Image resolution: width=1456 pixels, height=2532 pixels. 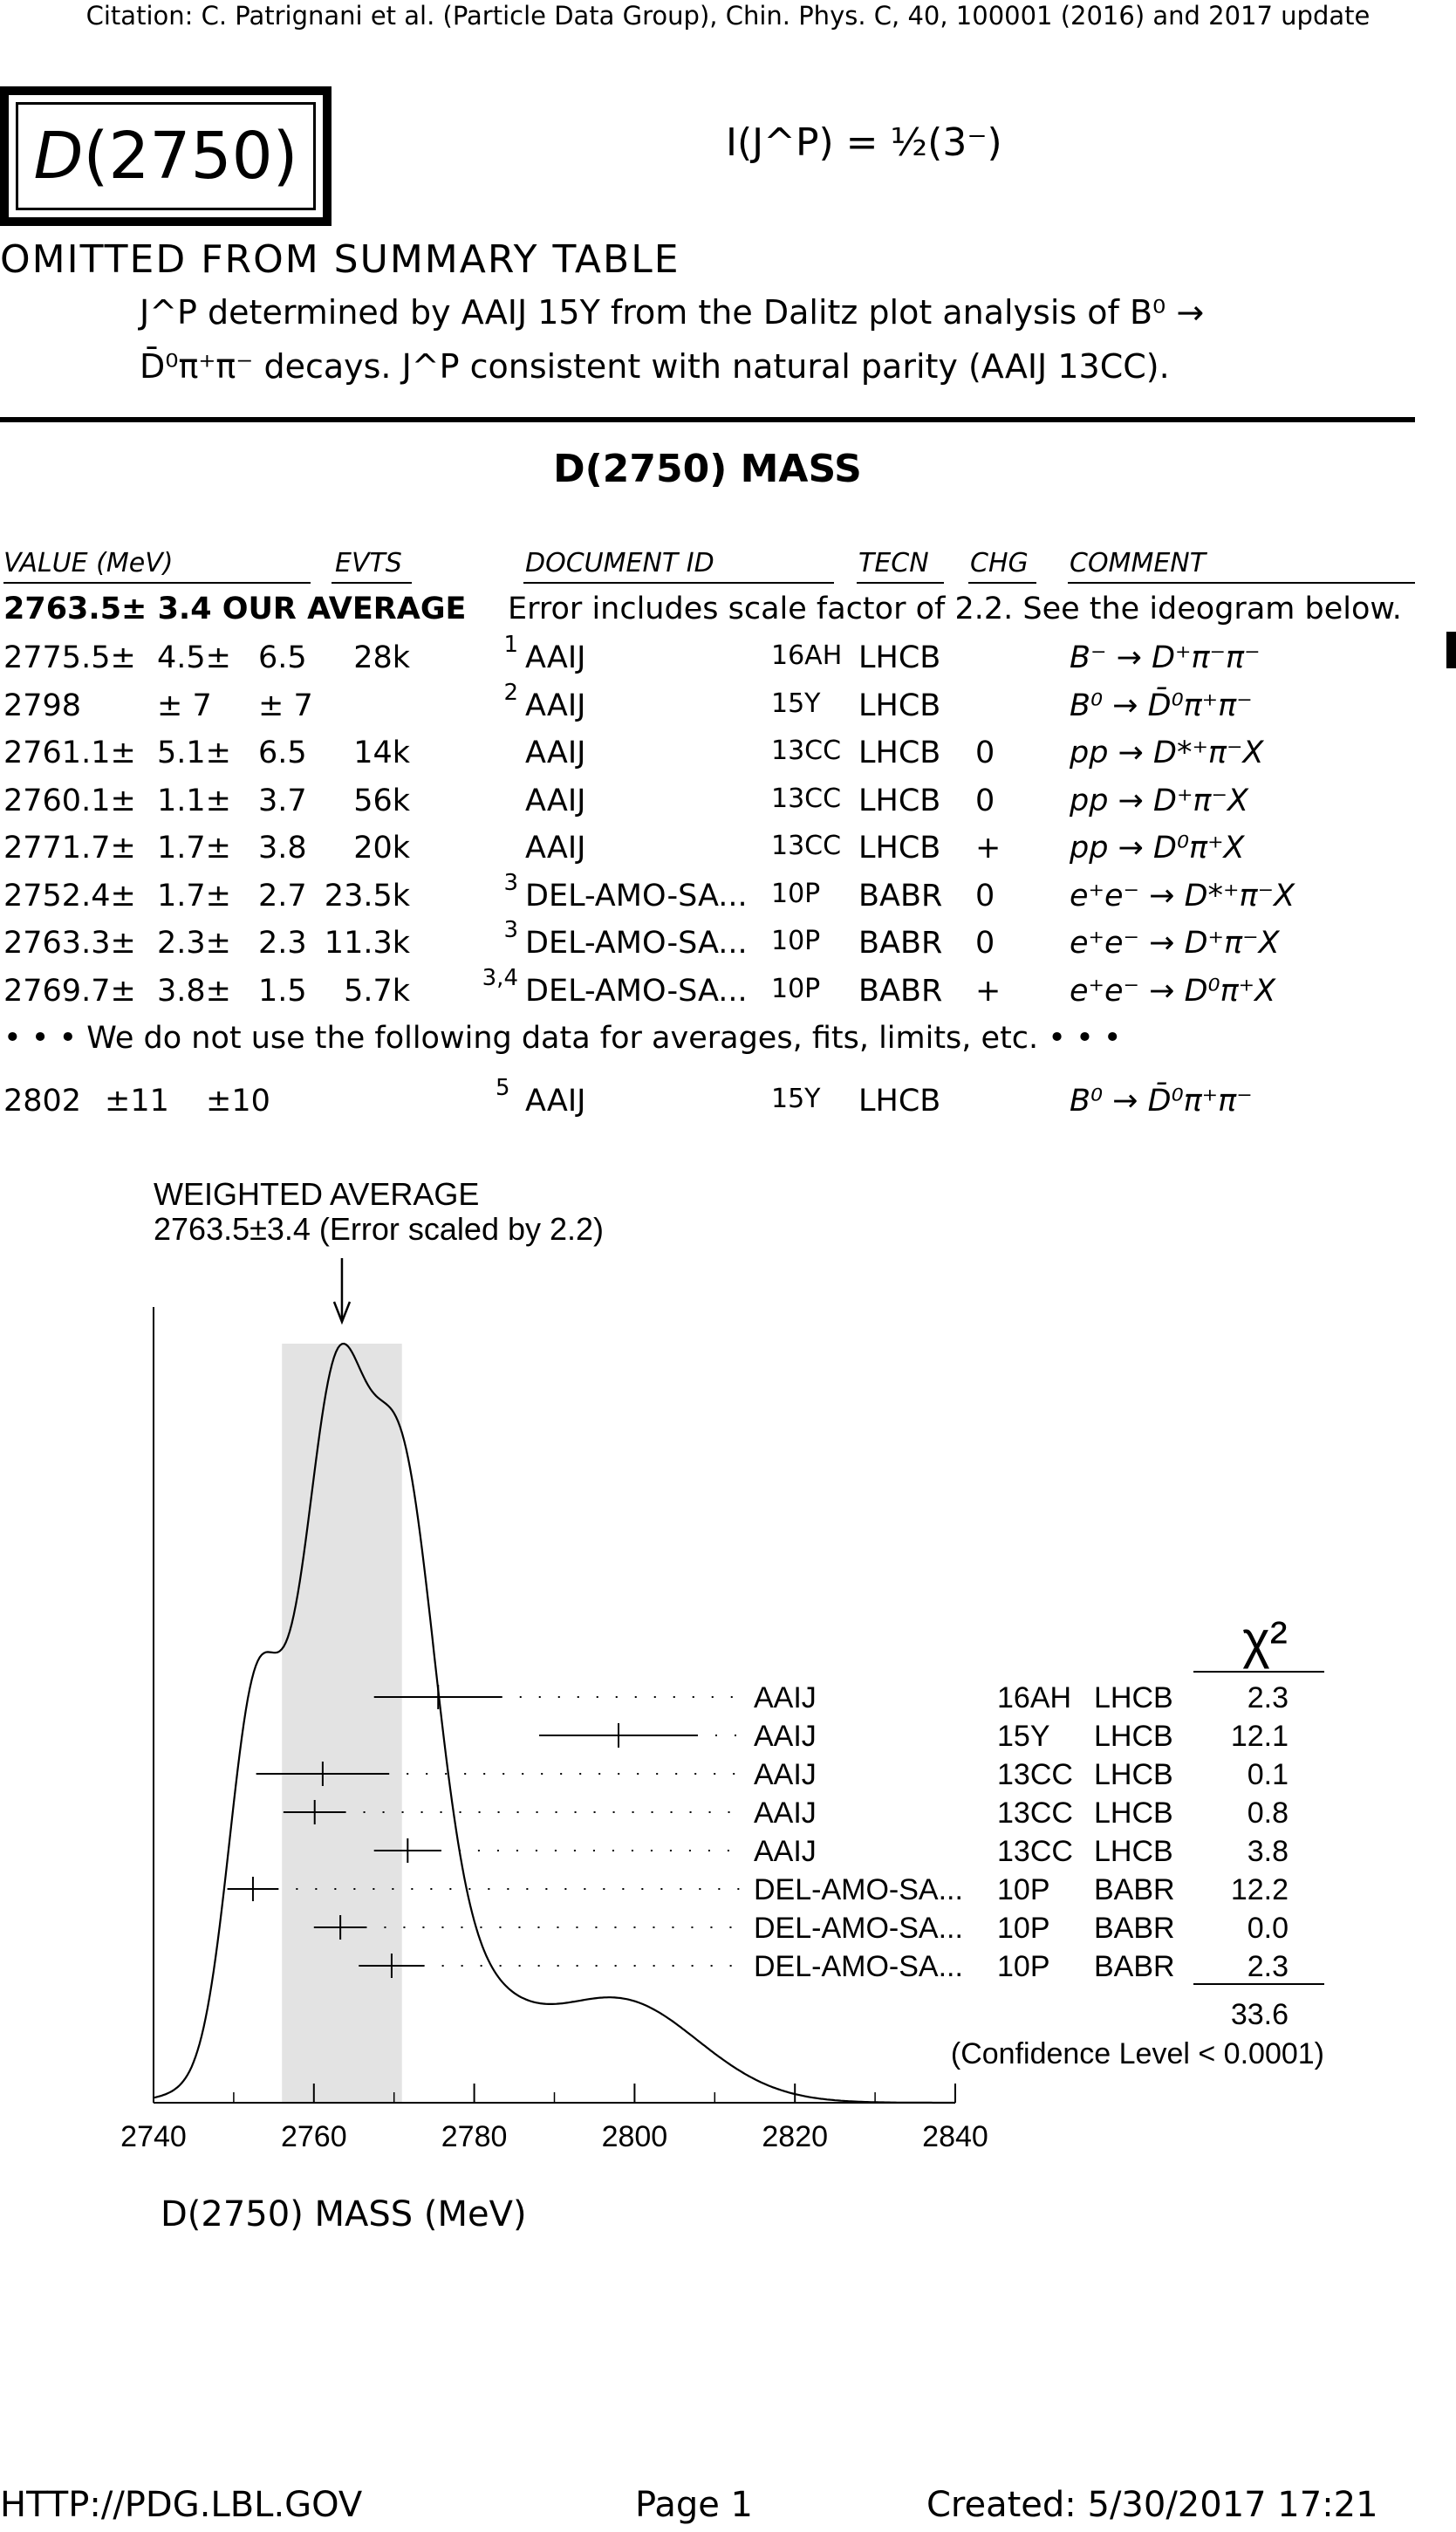 What do you see at coordinates (1260, 1736) in the screenshot?
I see `entry-chi2: 12.1` at bounding box center [1260, 1736].